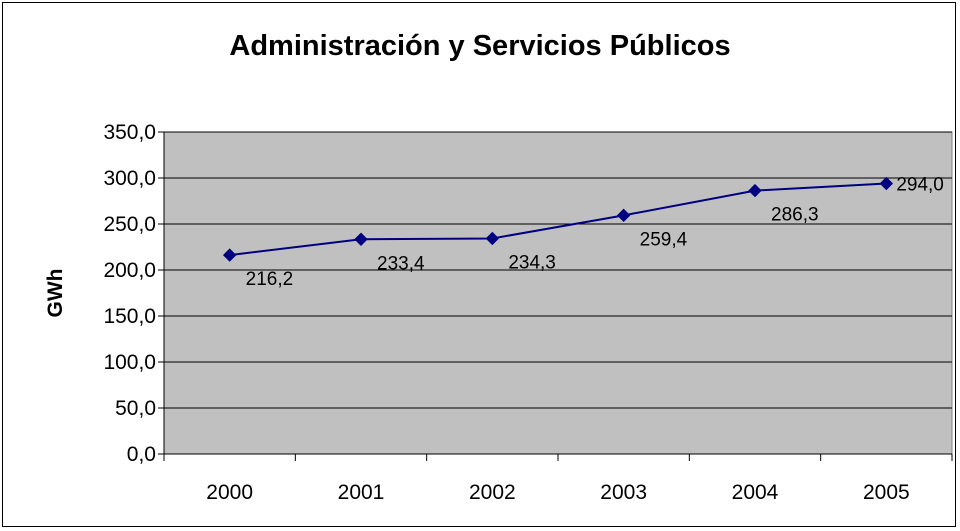 The image size is (960, 531). What do you see at coordinates (920, 185) in the screenshot?
I see `data-label: 294,0` at bounding box center [920, 185].